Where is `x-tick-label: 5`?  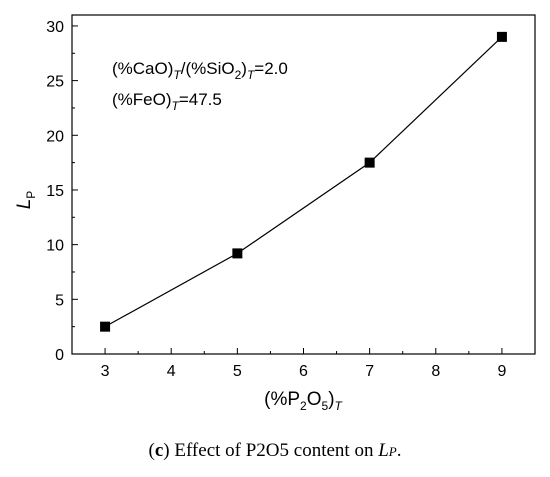 x-tick-label: 5 is located at coordinates (237, 371).